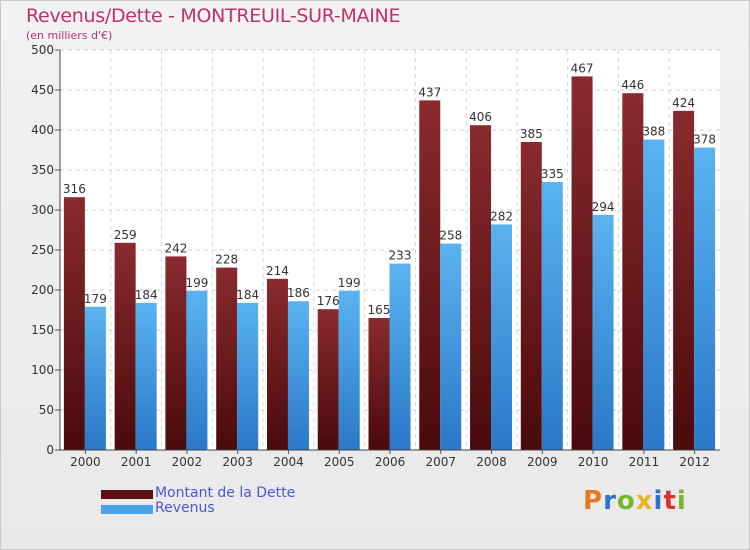 This screenshot has height=550, width=750. Describe the element at coordinates (542, 462) in the screenshot. I see `x-tick-label: 2009` at that location.